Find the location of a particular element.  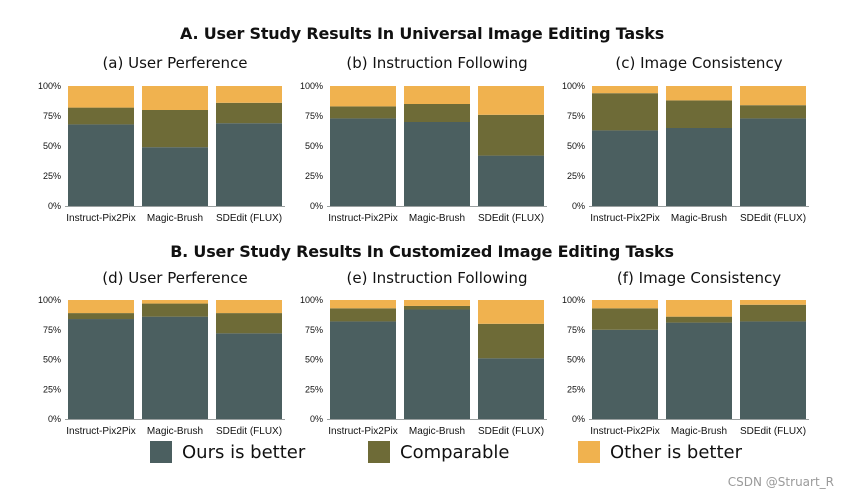

legend-item-other: Other is better is located at coordinates (660, 452).